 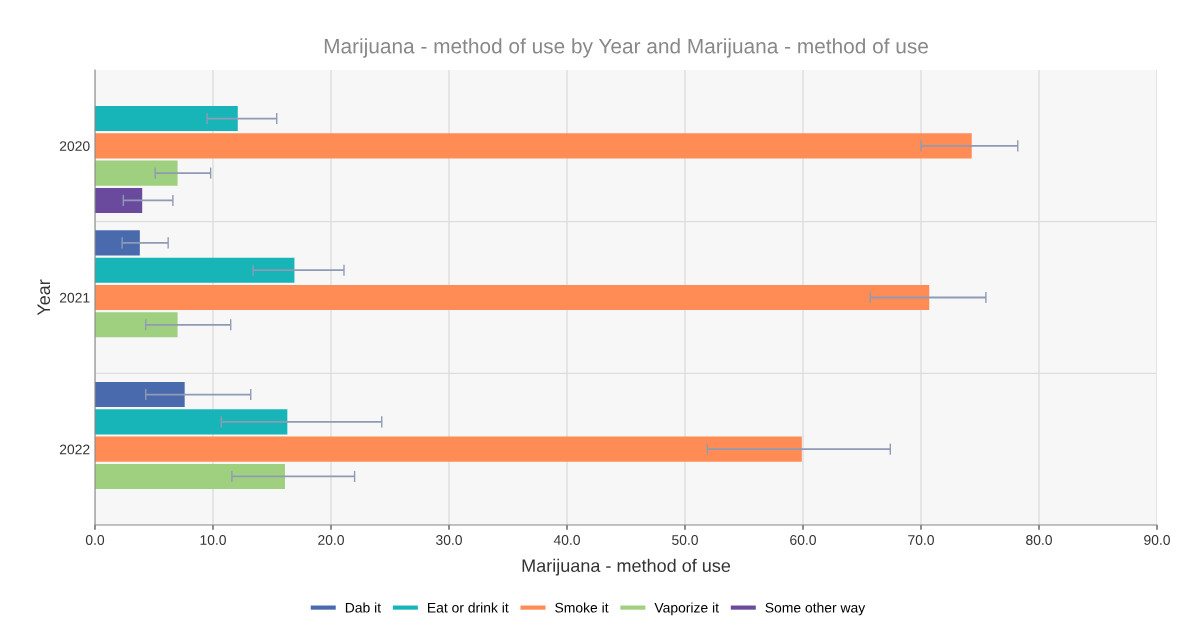 What do you see at coordinates (685, 540) in the screenshot?
I see `x-tick-label: 50.0` at bounding box center [685, 540].